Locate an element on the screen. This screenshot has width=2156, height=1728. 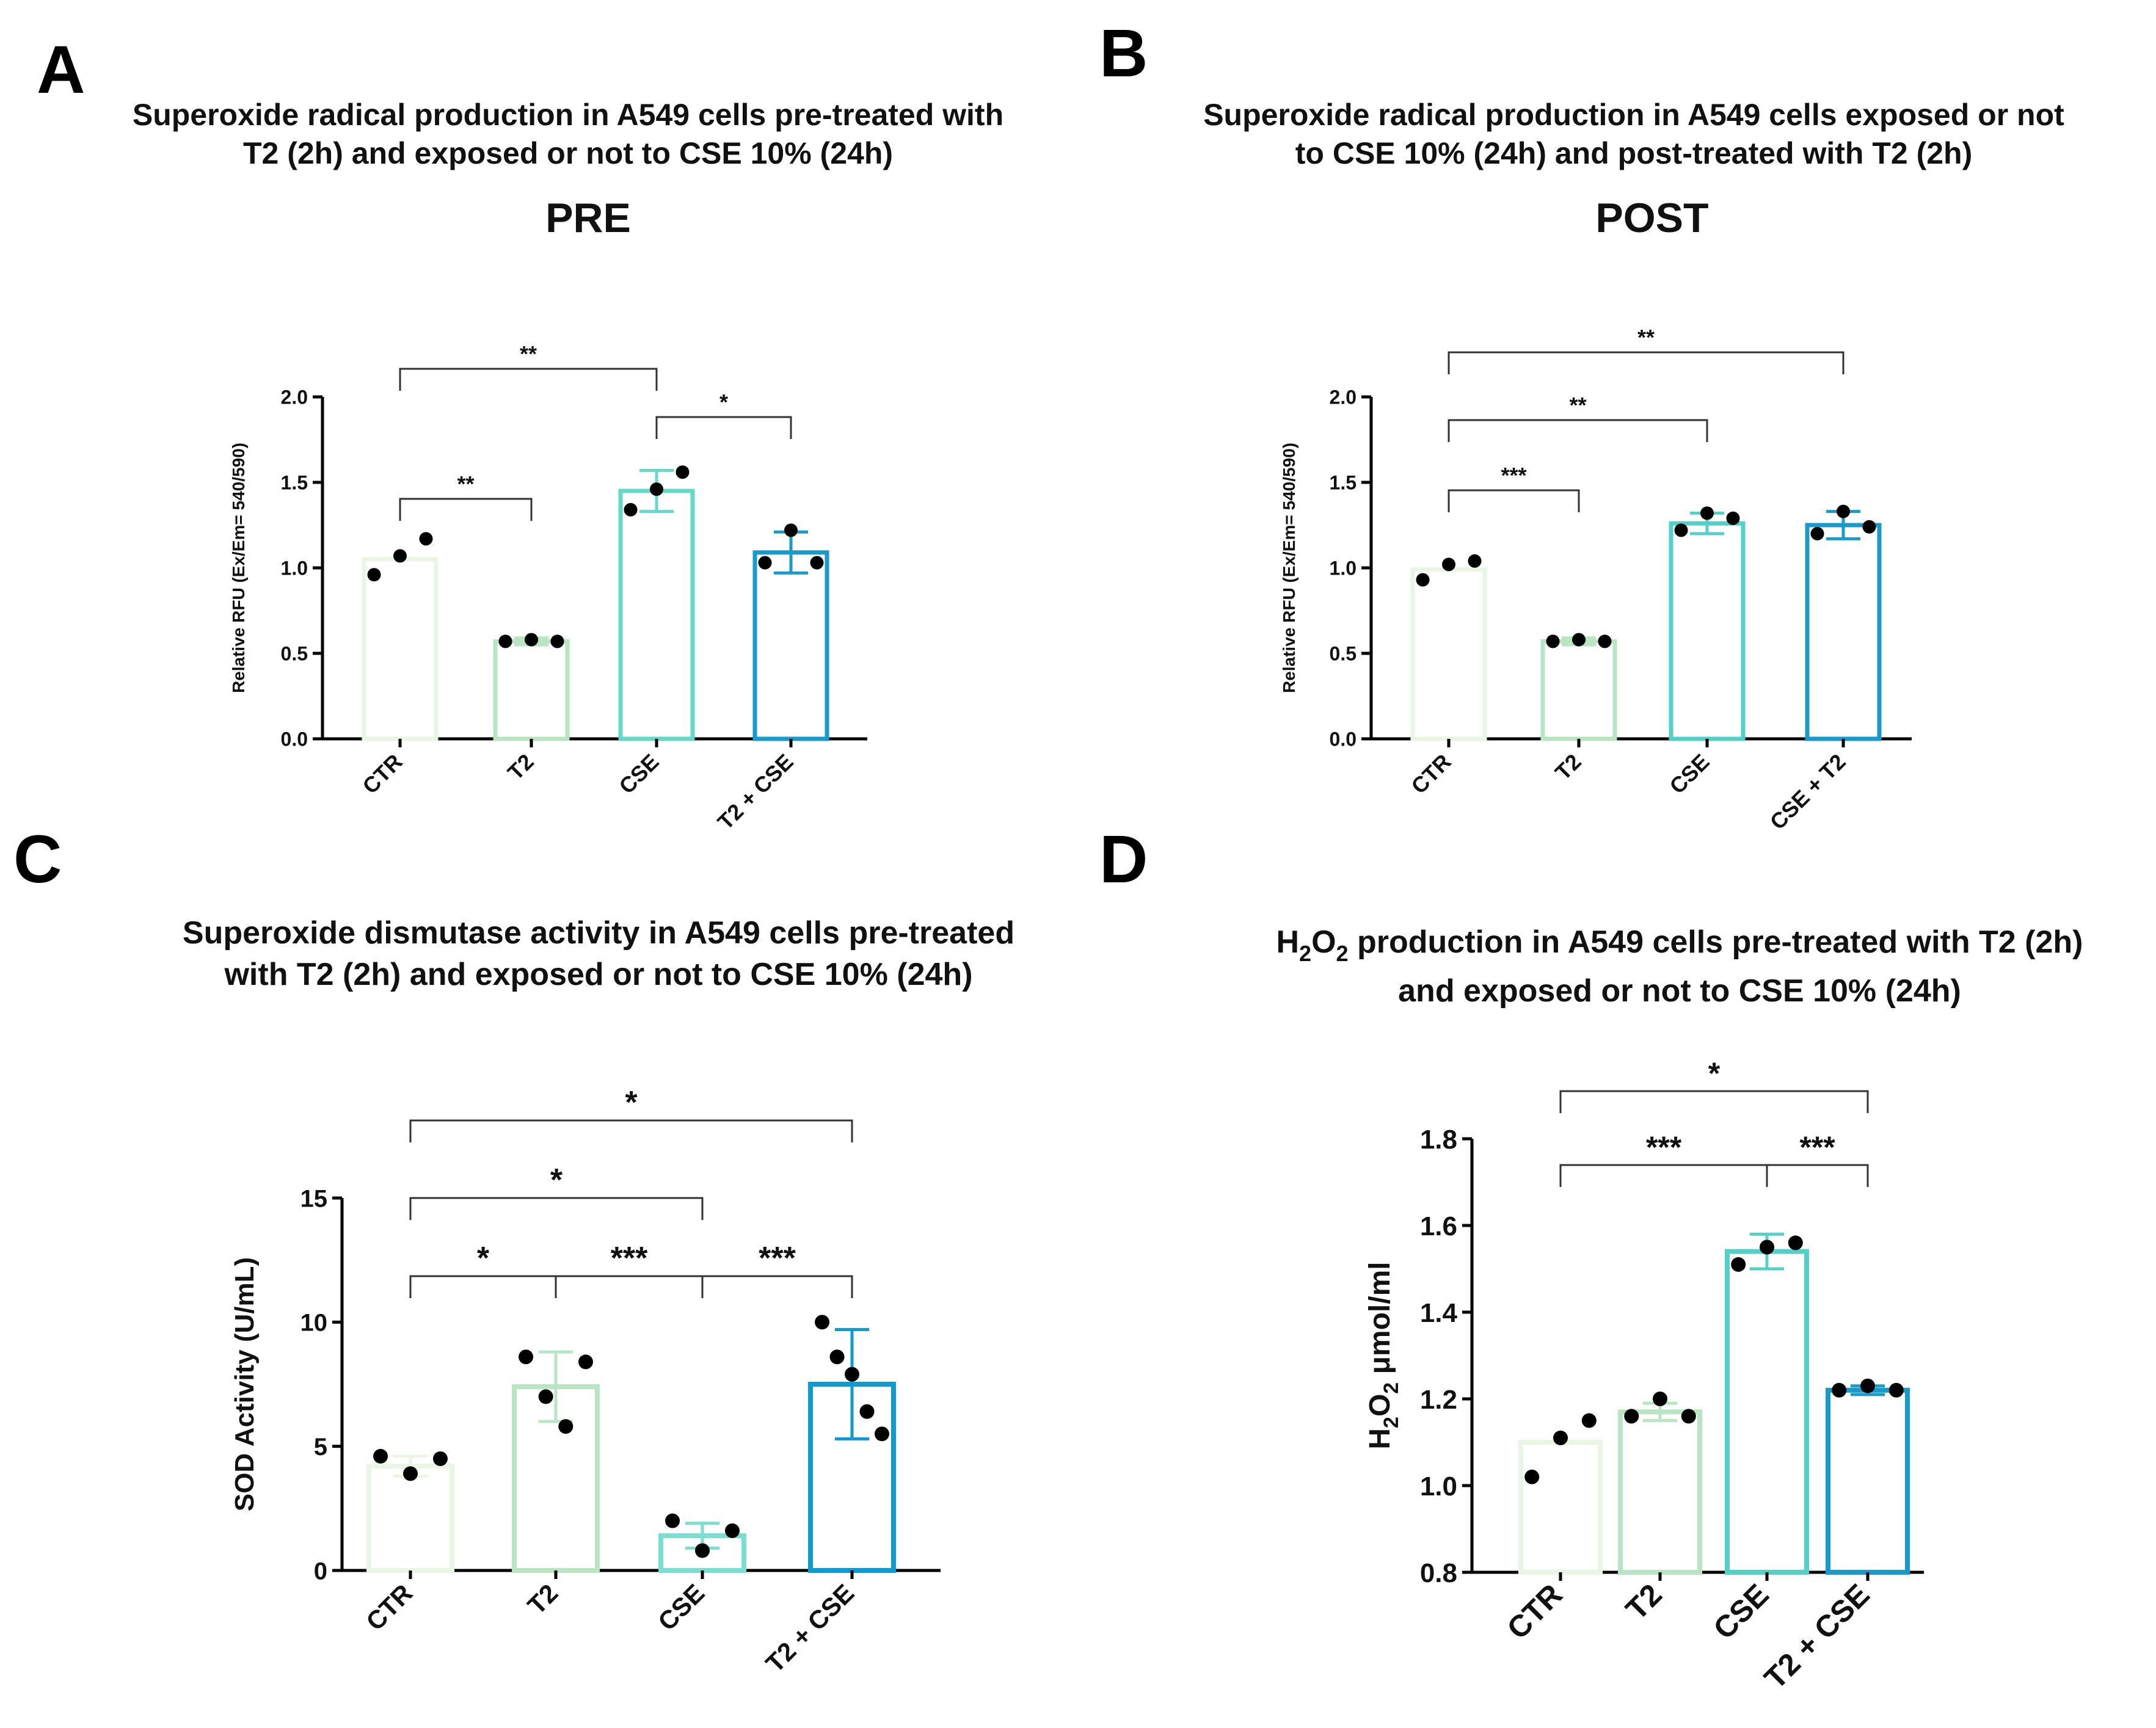
panel-c-letter: C is located at coordinates (37, 859).